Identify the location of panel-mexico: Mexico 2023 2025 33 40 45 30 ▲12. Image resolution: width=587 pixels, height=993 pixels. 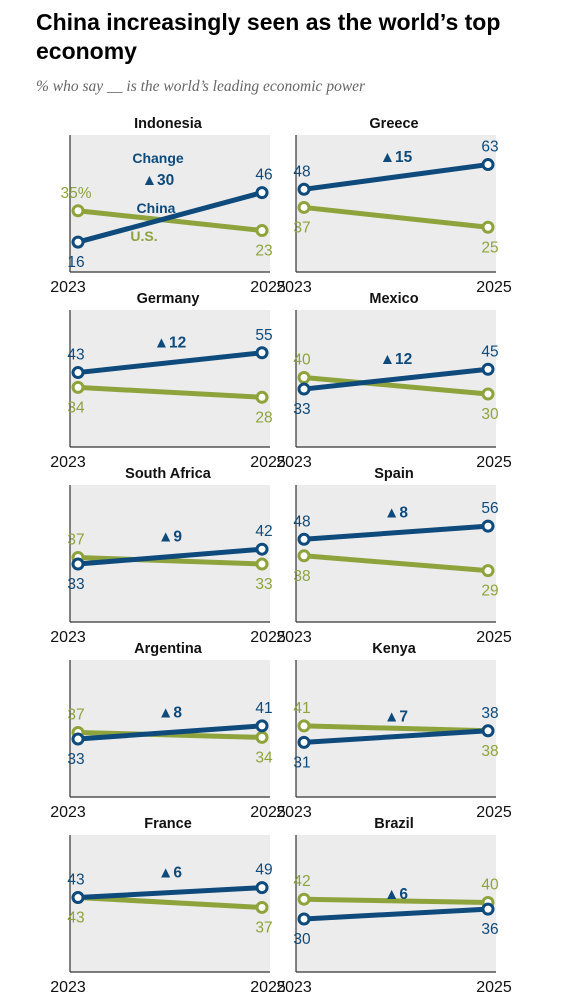
(394, 381).